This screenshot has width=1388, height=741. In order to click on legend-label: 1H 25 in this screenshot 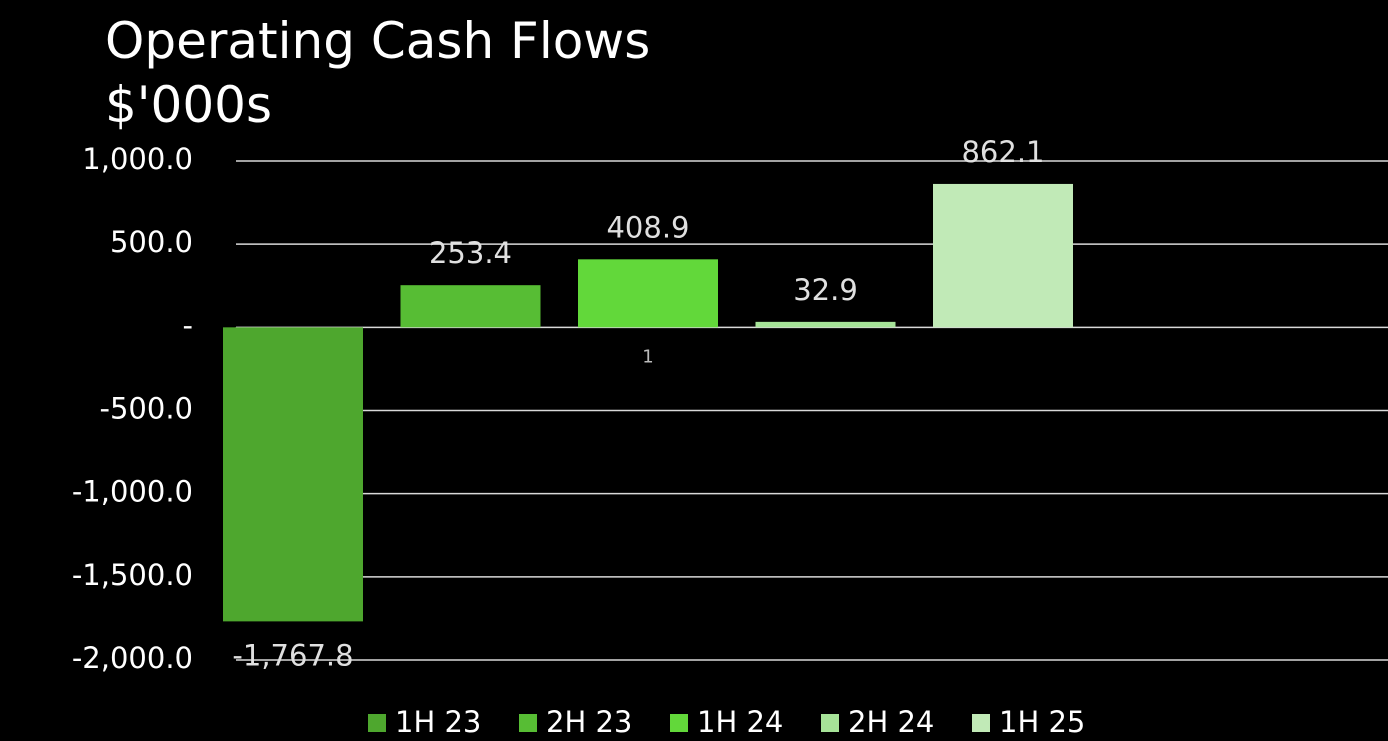, I will do `click(1042, 722)`.